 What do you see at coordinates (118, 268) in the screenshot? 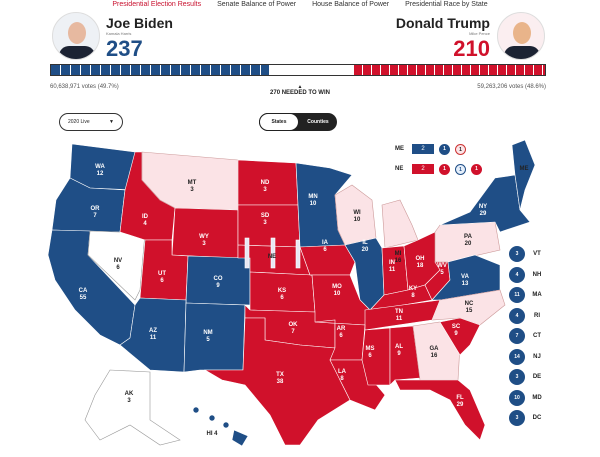
I see `state-label-nv: 6` at bounding box center [118, 268].